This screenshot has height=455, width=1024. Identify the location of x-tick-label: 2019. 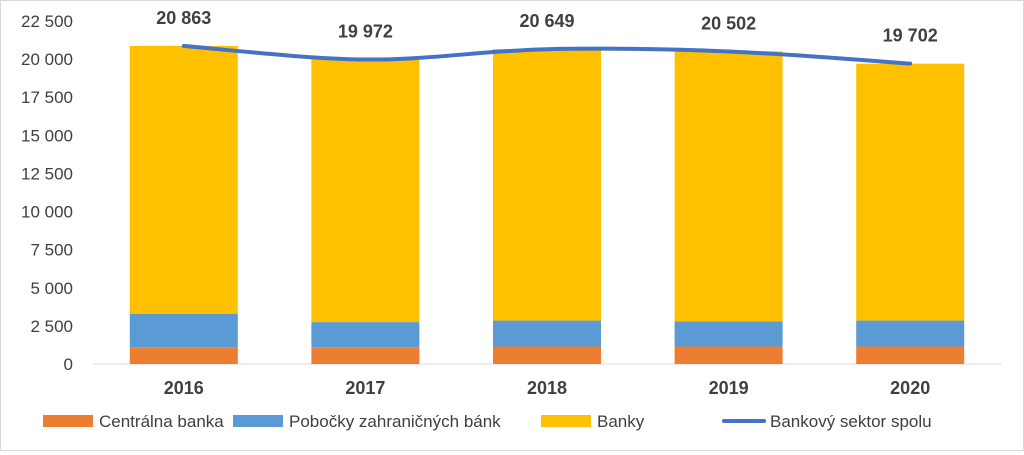
(729, 388).